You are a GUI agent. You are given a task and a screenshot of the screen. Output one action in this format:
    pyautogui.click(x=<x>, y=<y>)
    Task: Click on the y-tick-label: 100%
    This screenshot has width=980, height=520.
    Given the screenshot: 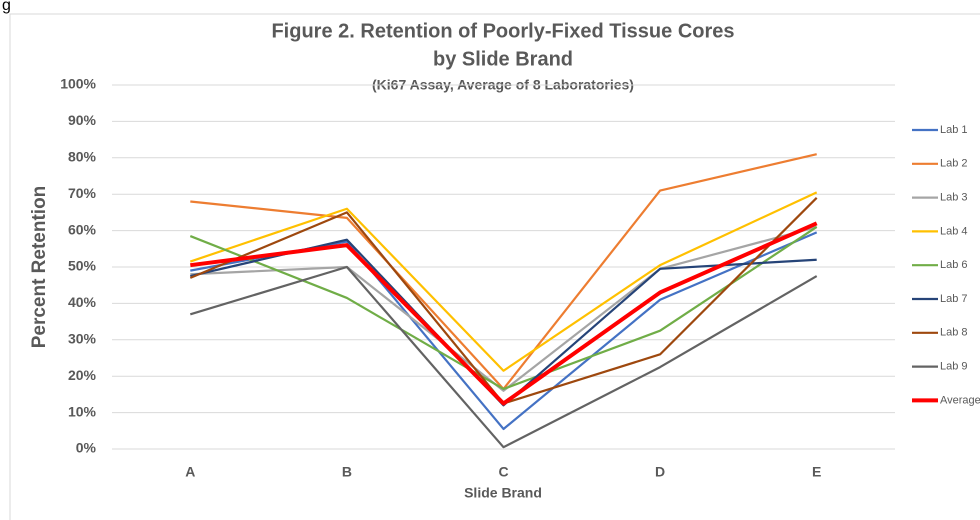 What is the action you would take?
    pyautogui.click(x=78, y=84)
    